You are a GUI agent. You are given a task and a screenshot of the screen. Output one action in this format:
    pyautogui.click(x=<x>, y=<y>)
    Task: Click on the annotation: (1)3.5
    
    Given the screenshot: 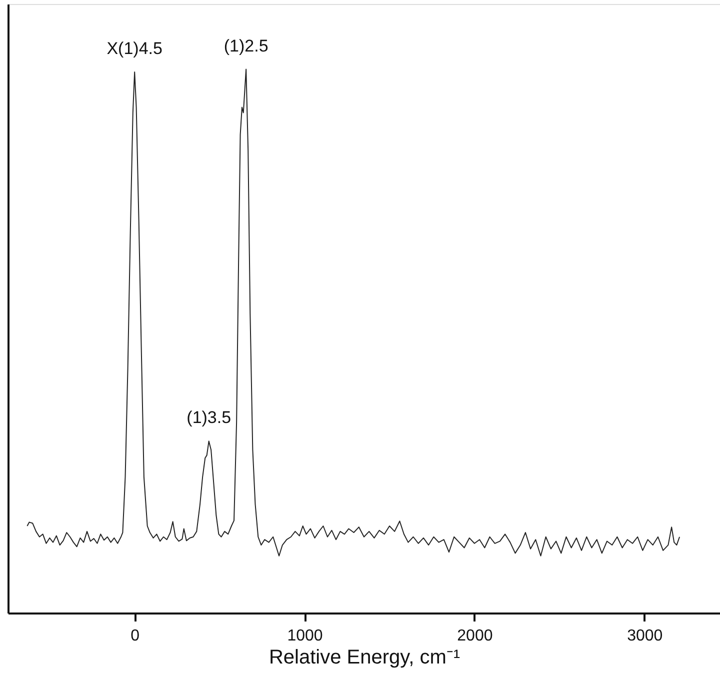 What is the action you would take?
    pyautogui.click(x=209, y=418)
    